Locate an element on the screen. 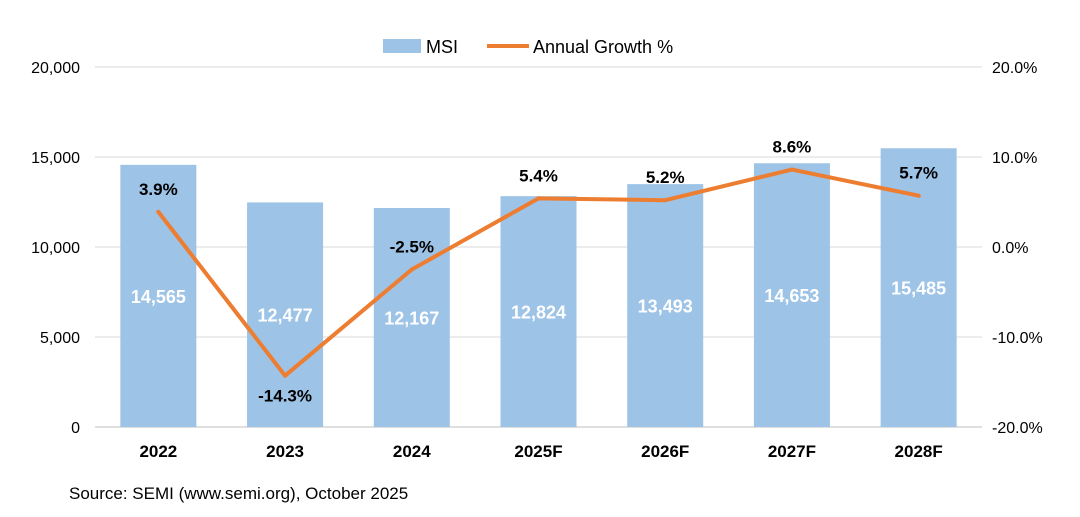  bar-2027F is located at coordinates (791, 295).